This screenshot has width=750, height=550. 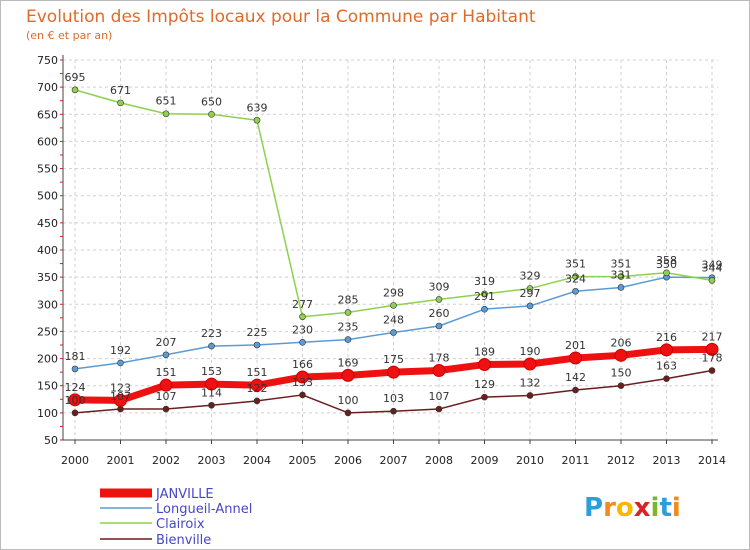 I want to click on data-label: 217, so click(x=712, y=336).